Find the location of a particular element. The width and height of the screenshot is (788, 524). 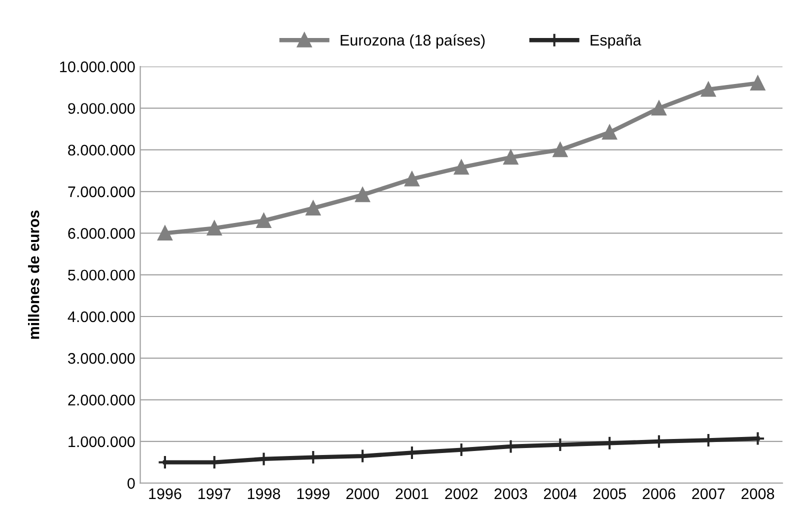

x-tick-label: 2002 is located at coordinates (461, 494).